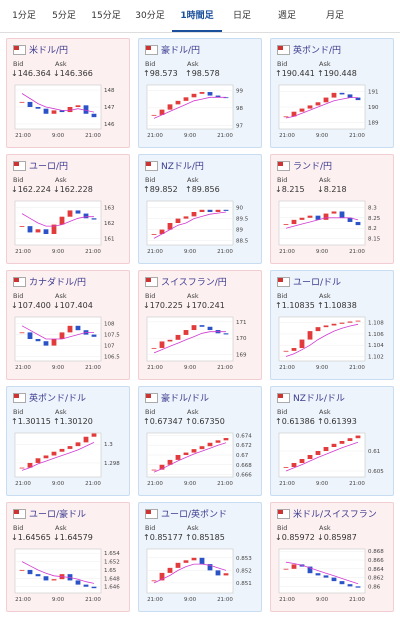 The image size is (400, 617). What do you see at coordinates (325, 64) in the screenshot?
I see `ask-label: Ask` at bounding box center [325, 64].